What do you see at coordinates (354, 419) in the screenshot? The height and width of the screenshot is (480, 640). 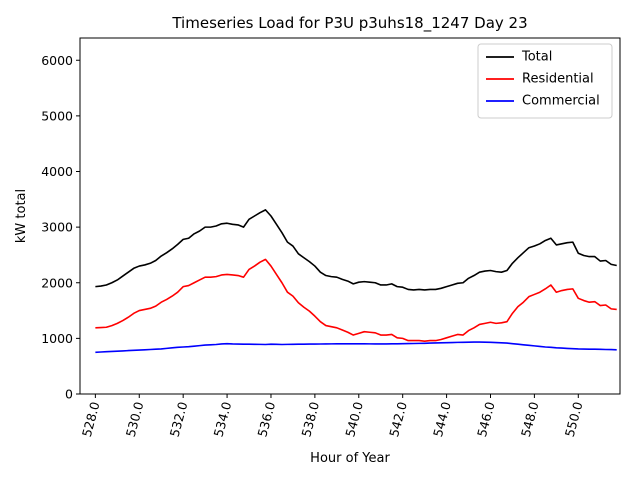 I see `x-tick-label: 540.0` at bounding box center [354, 419].